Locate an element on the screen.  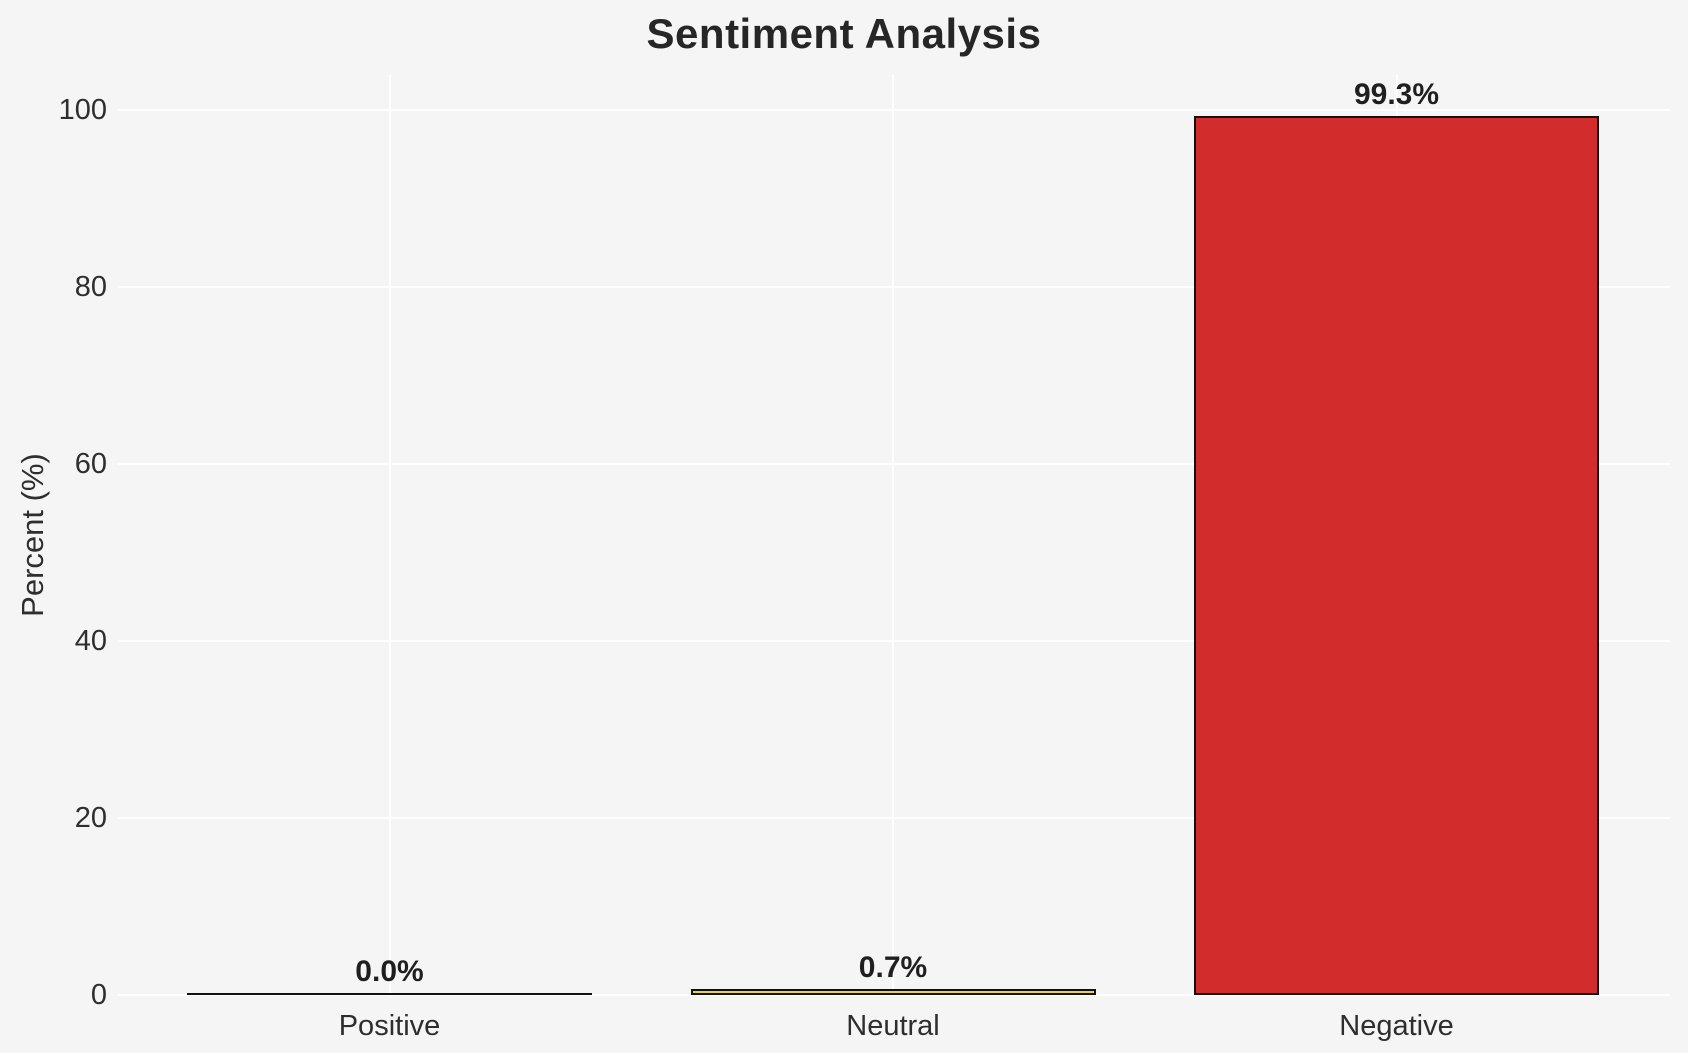
y-tick-label-80: 80 is located at coordinates (90, 287).